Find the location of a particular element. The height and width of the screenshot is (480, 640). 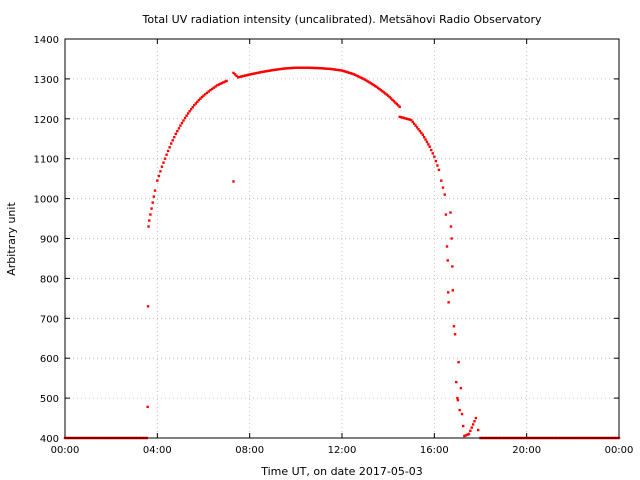

y-tick-label: 1100 is located at coordinates (46, 160).